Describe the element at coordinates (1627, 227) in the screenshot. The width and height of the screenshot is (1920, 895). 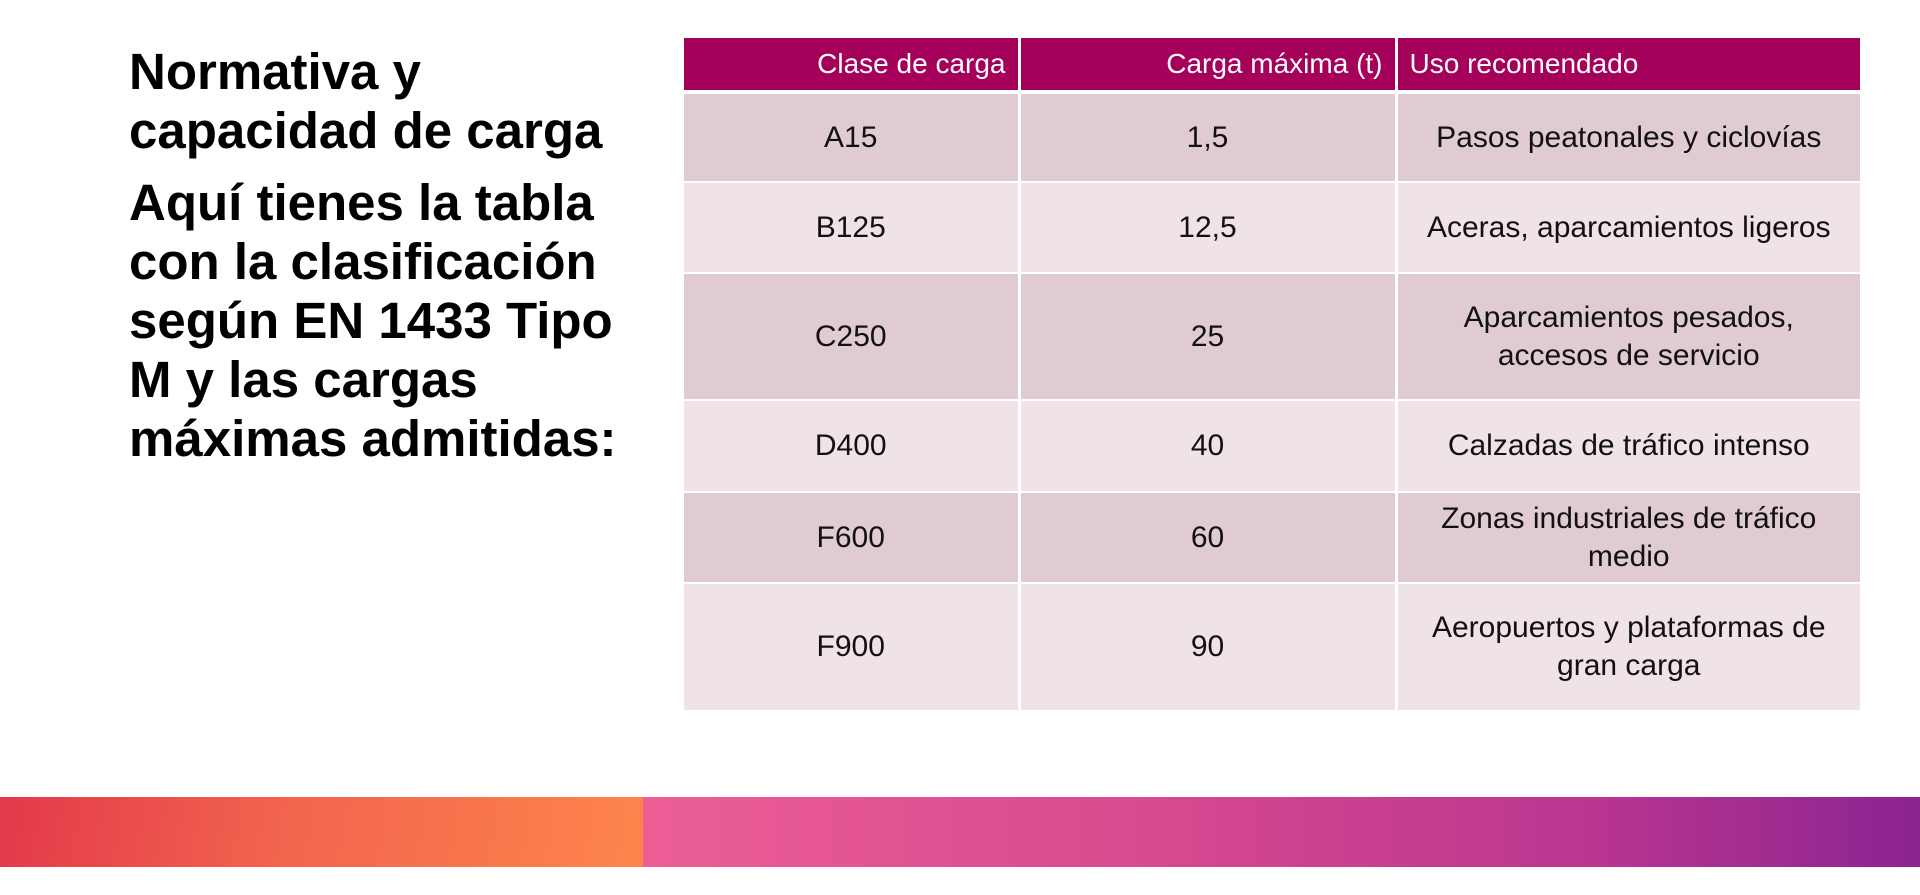
I see `cell-recommended-use: Aceras, aparcamientos ligeros` at that location.